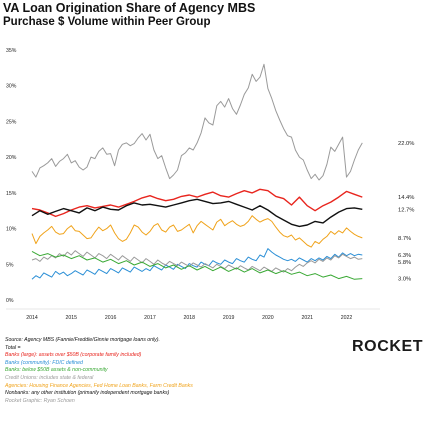 Image resolution: width=434 pixels, height=444 pixels. Describe the element at coordinates (107, 22) in the screenshot. I see `chart-subtitle: Purchase $ Volume within Peer Group` at that location.